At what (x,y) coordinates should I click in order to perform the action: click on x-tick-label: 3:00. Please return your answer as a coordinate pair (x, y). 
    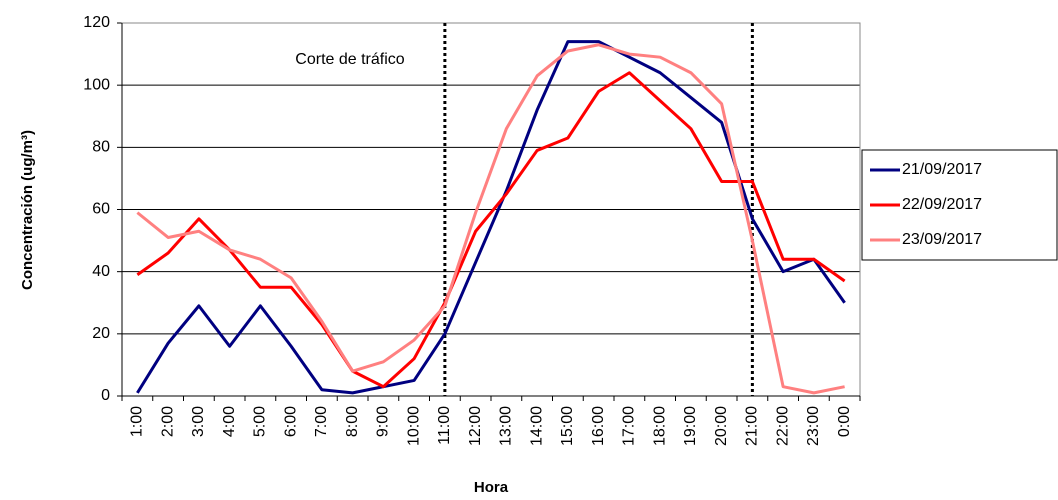
    Looking at the image, I should click on (198, 421).